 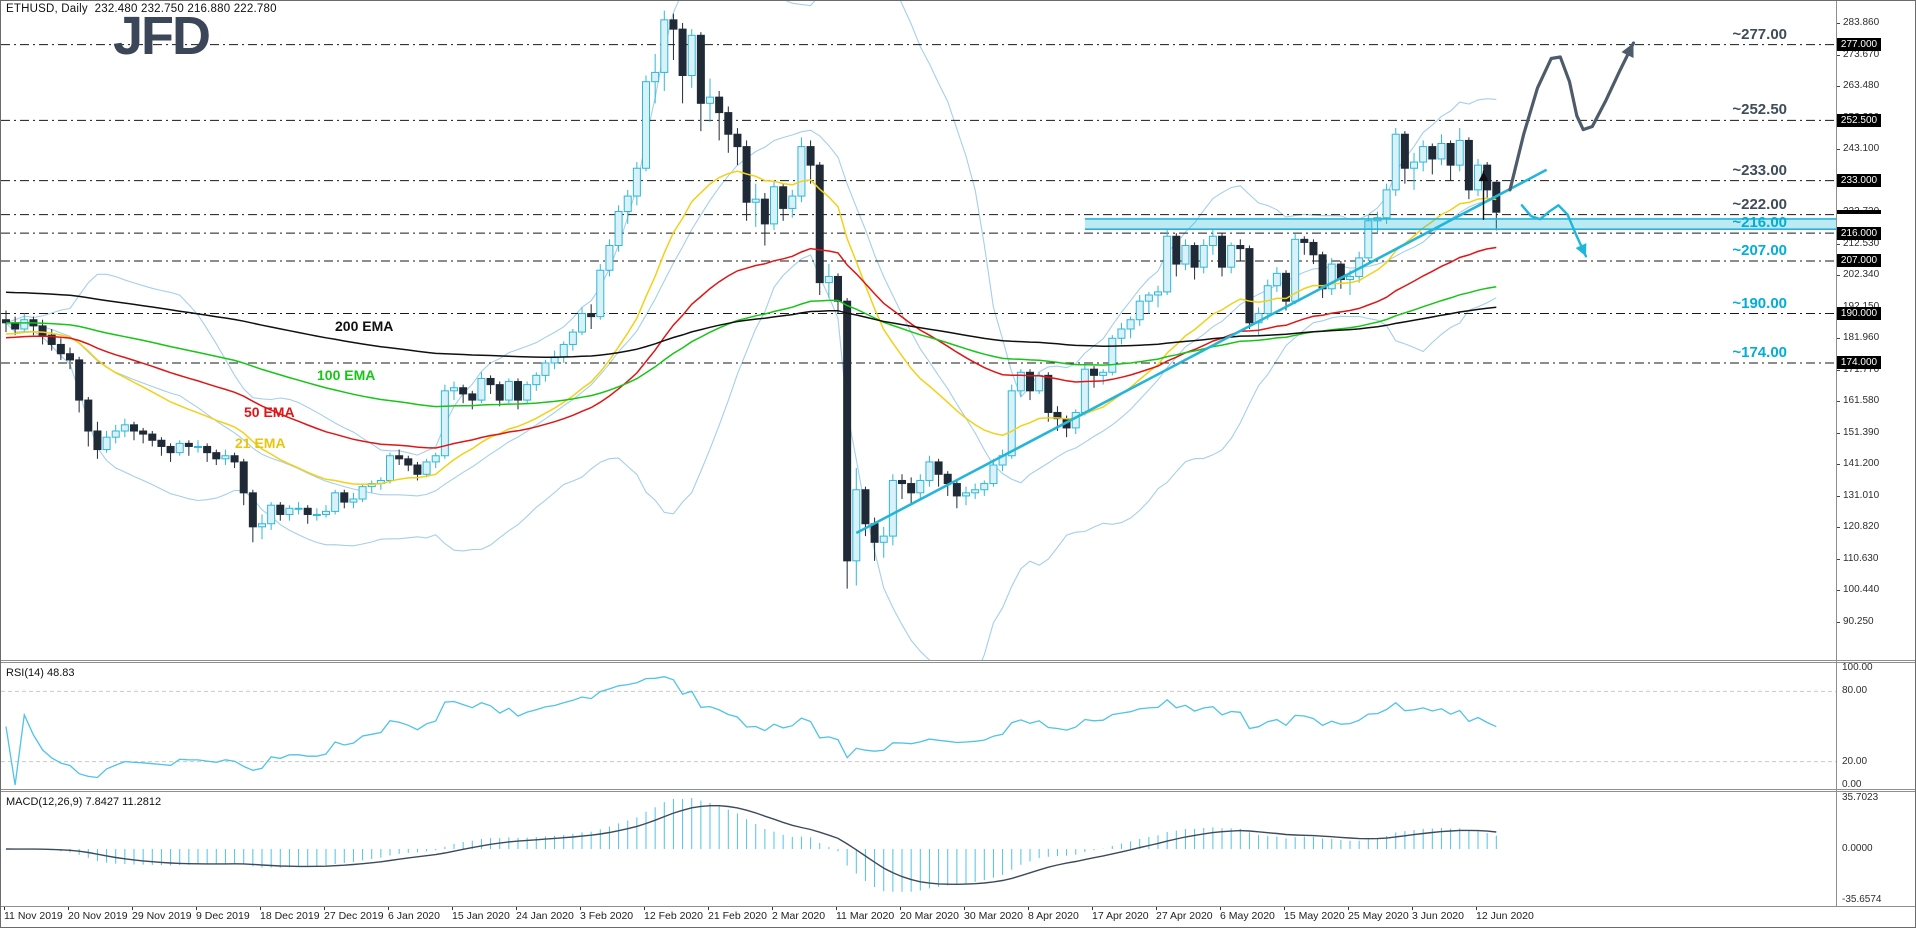 What do you see at coordinates (1759, 170) in the screenshot?
I see `level-label: ~233.00` at bounding box center [1759, 170].